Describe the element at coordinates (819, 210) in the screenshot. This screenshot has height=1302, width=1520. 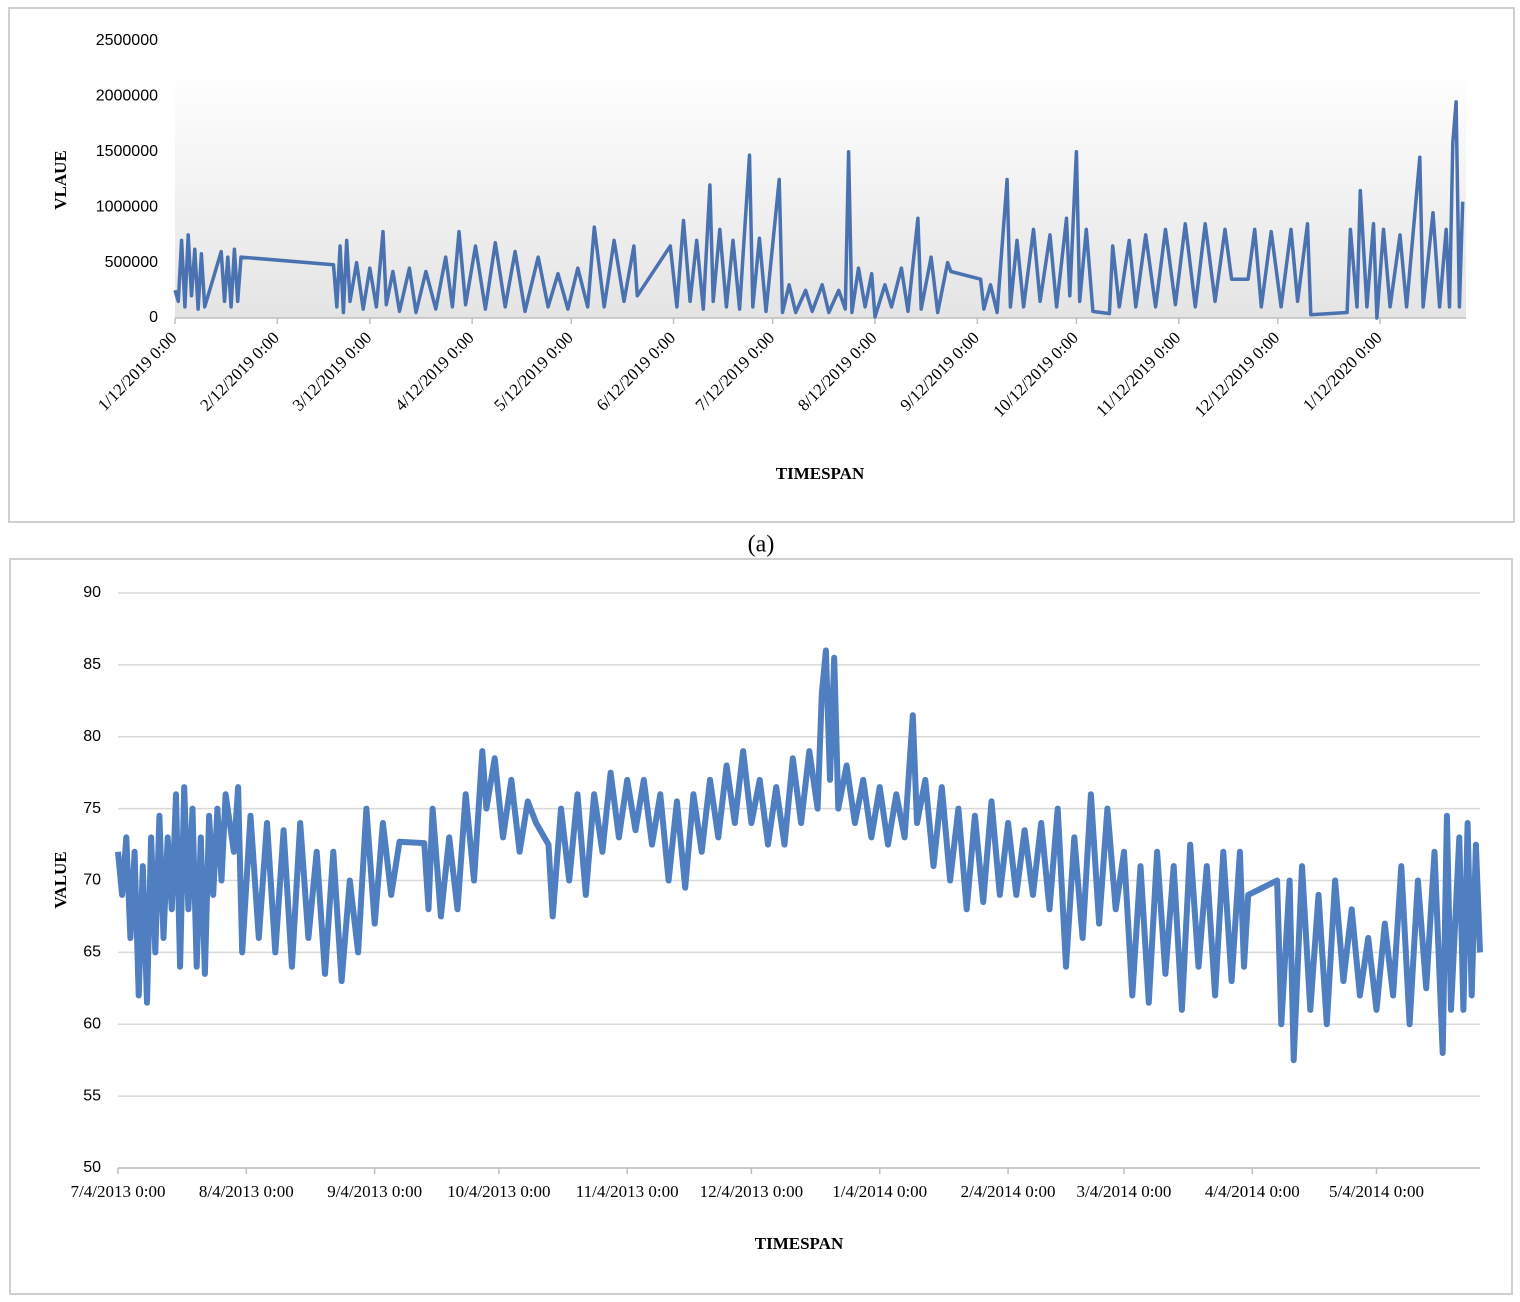
I see `data-line` at that location.